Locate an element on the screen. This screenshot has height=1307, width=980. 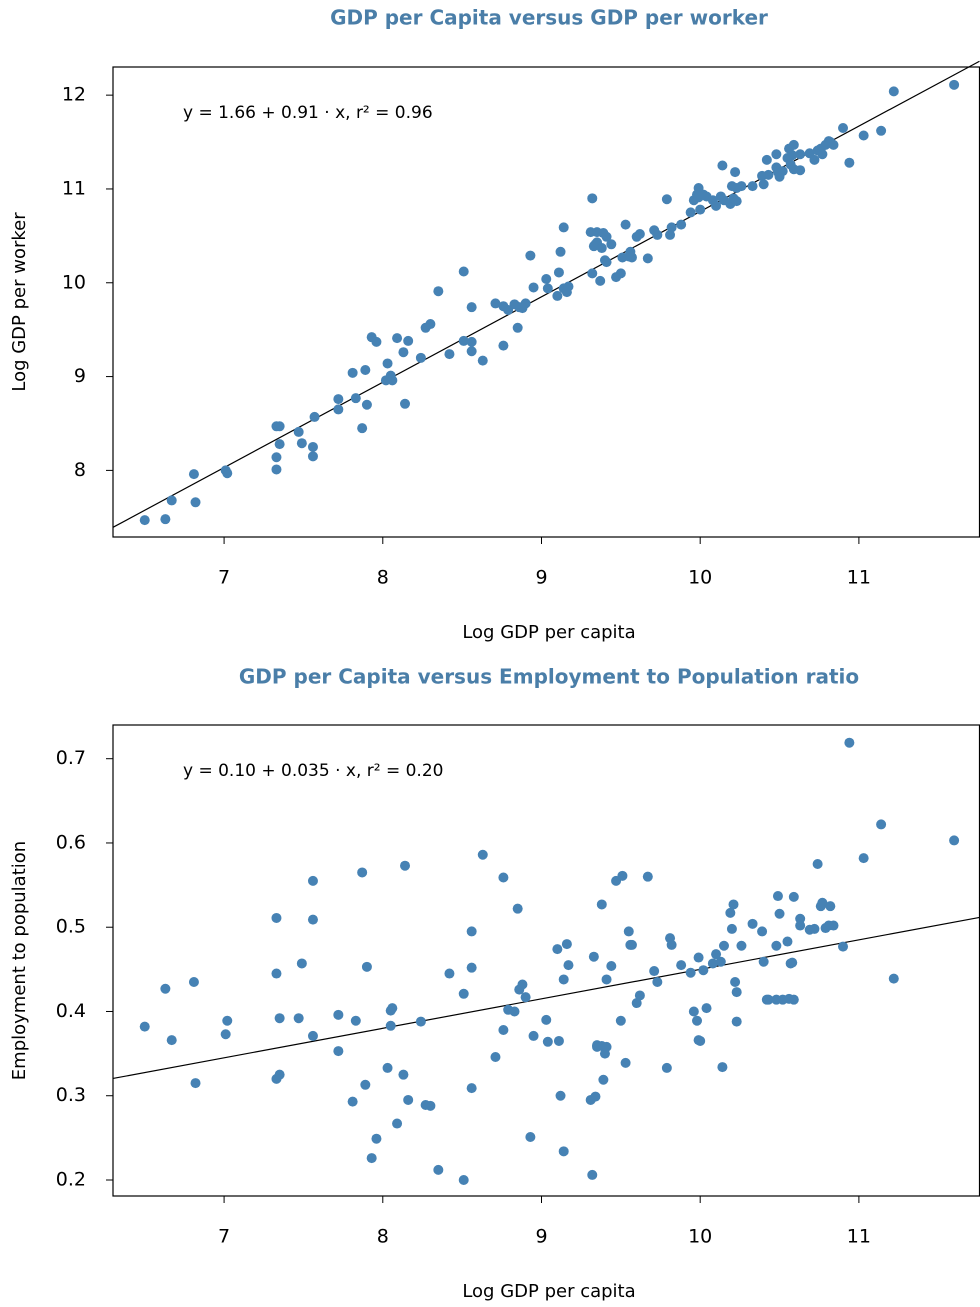
y-tick-label: 0.4 is located at coordinates (71, 1011).